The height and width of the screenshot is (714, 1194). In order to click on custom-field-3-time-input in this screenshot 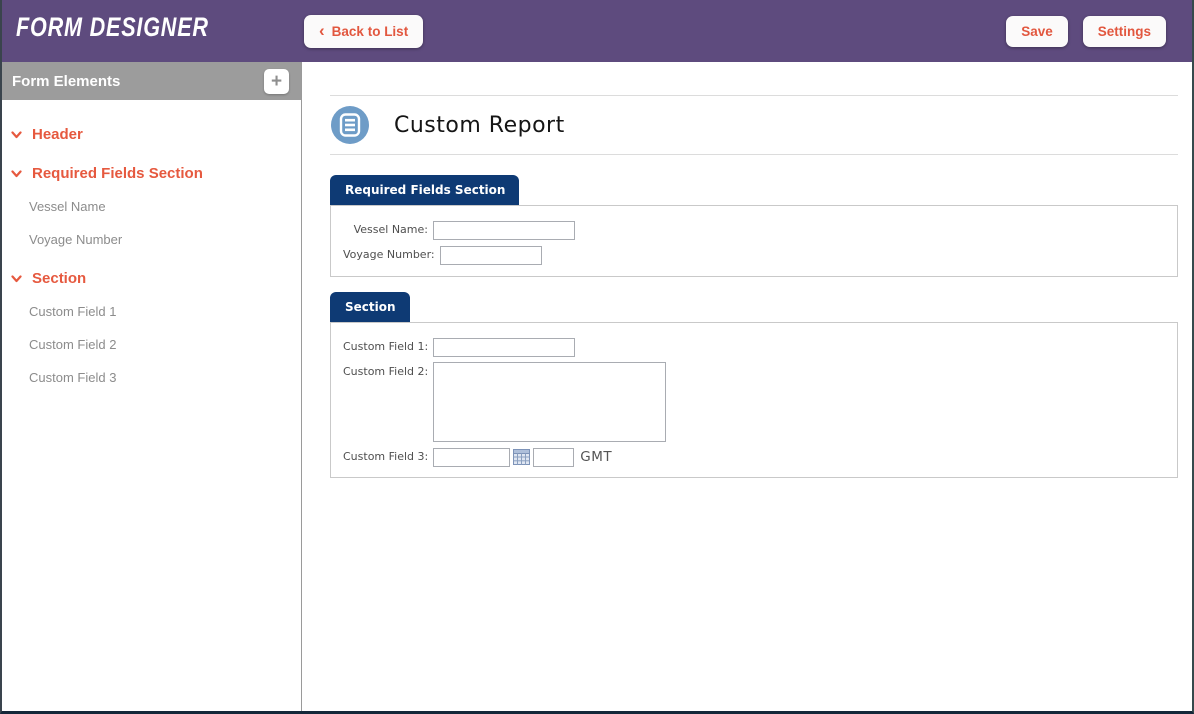, I will do `click(554, 457)`.